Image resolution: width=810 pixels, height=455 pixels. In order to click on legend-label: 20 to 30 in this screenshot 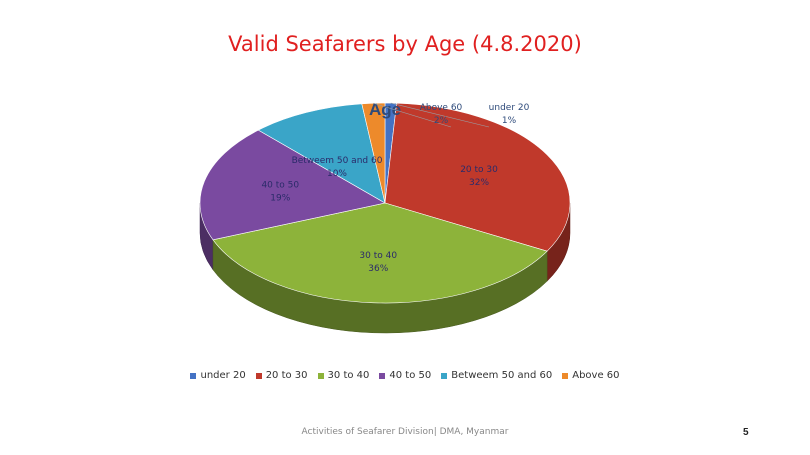, I will do `click(286, 375)`.